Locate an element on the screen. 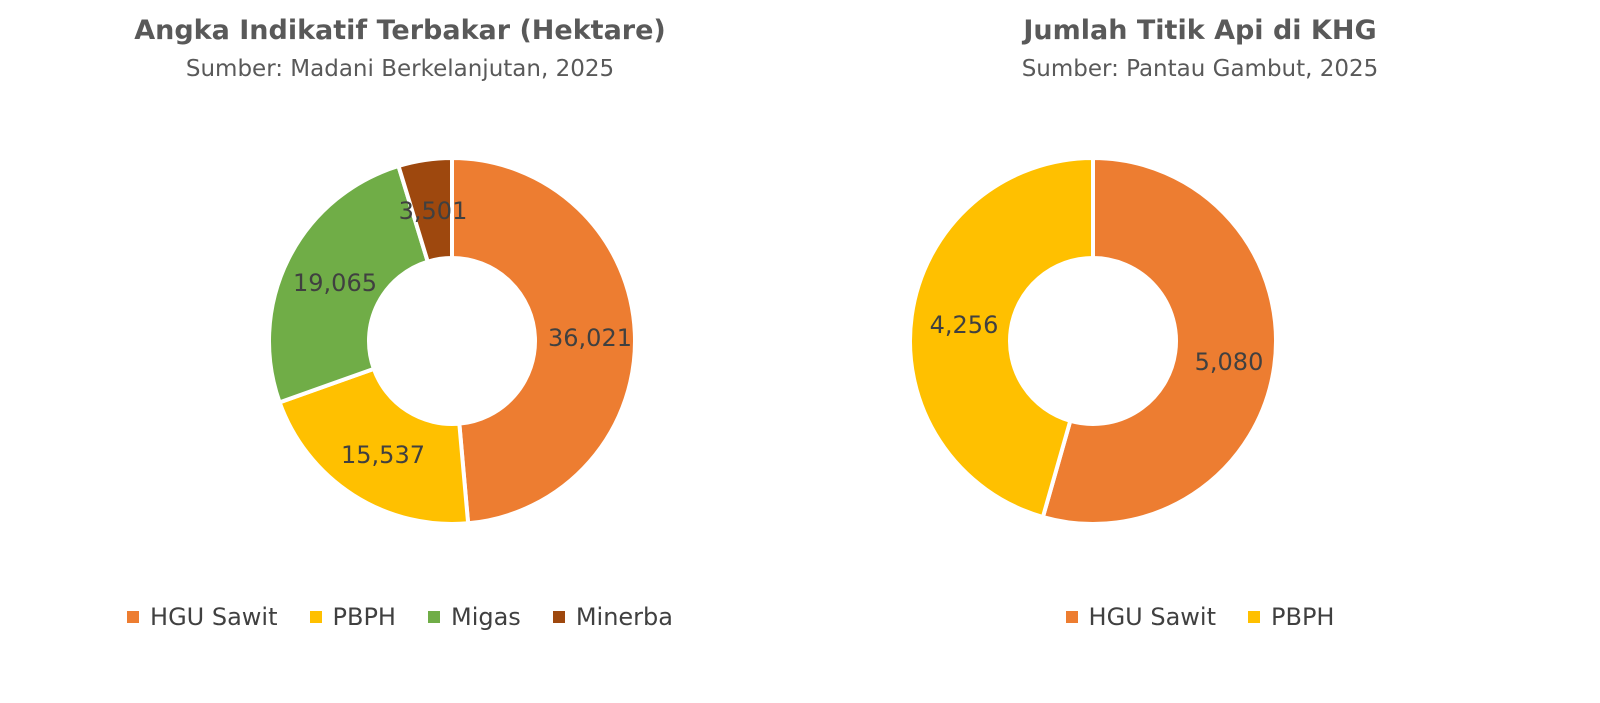 The width and height of the screenshot is (1600, 703). data-label: 19,065 is located at coordinates (335, 283).